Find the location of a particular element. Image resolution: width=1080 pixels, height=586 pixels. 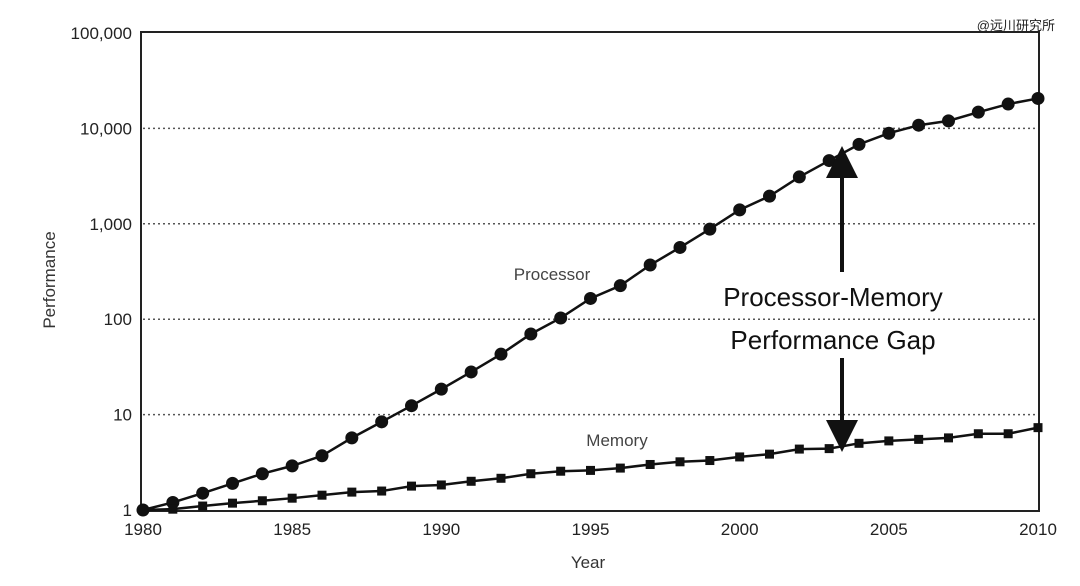

processor-series-label: Processor is located at coordinates (552, 274).